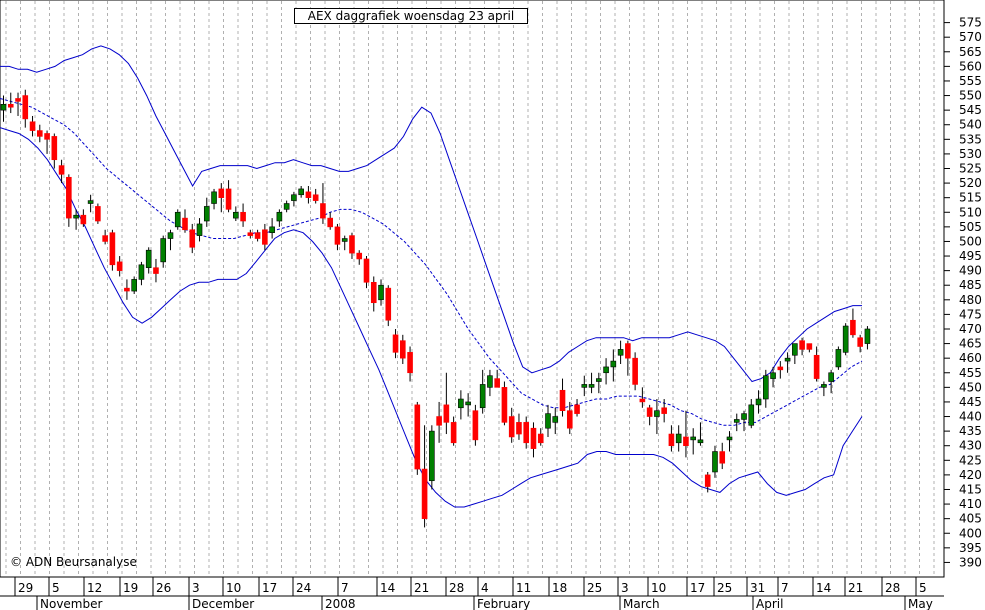 The image size is (985, 610). I want to click on x-day-label: 12, so click(94, 588).